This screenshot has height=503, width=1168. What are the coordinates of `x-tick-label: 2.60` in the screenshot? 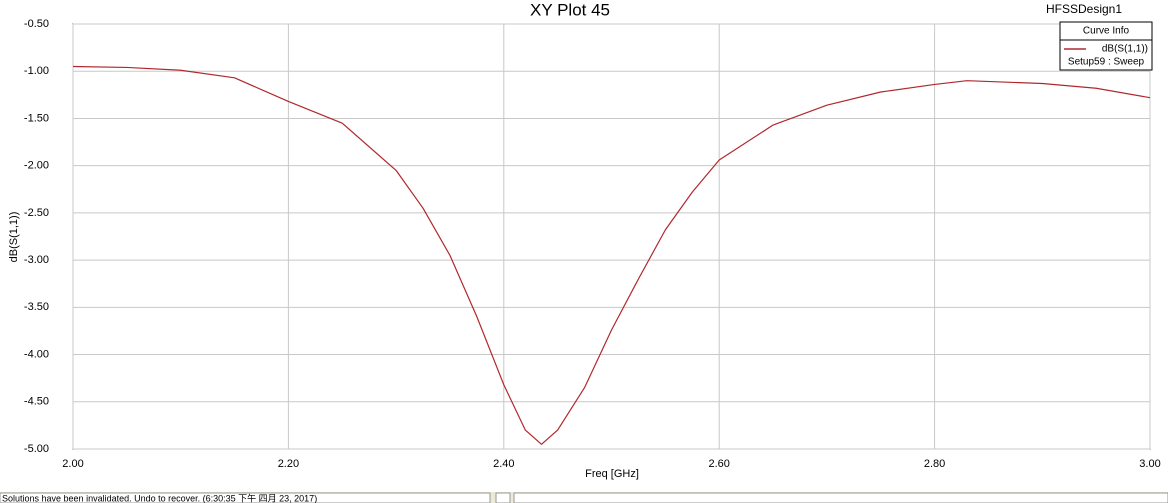 It's located at (718, 464).